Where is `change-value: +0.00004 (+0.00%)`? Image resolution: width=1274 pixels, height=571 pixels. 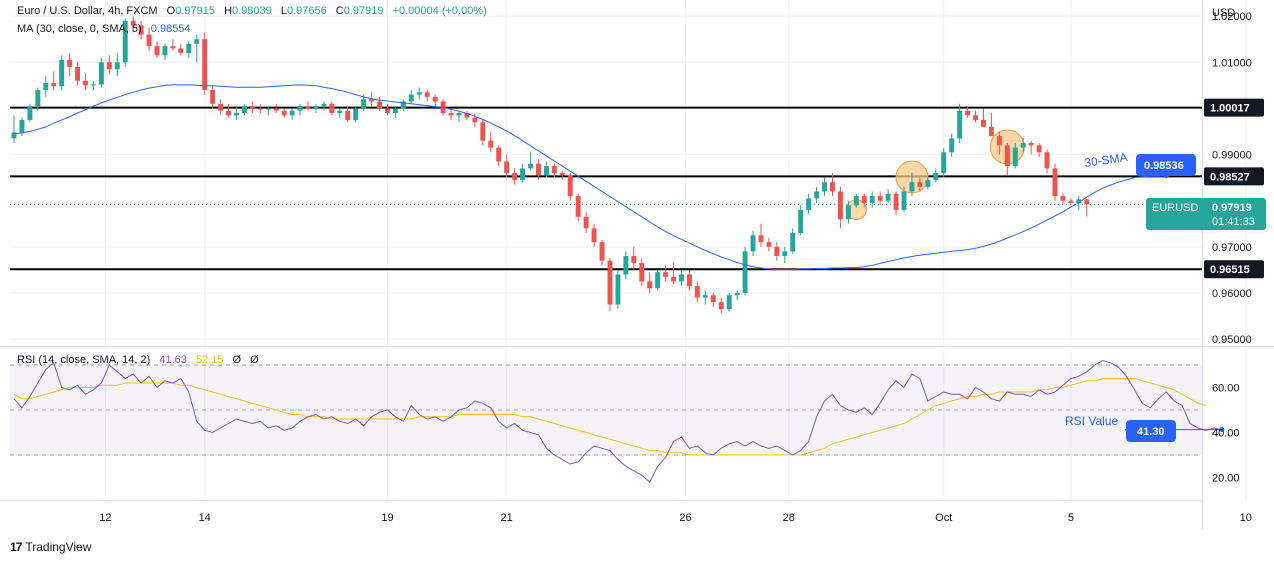 change-value: +0.00004 (+0.00%) is located at coordinates (439, 11).